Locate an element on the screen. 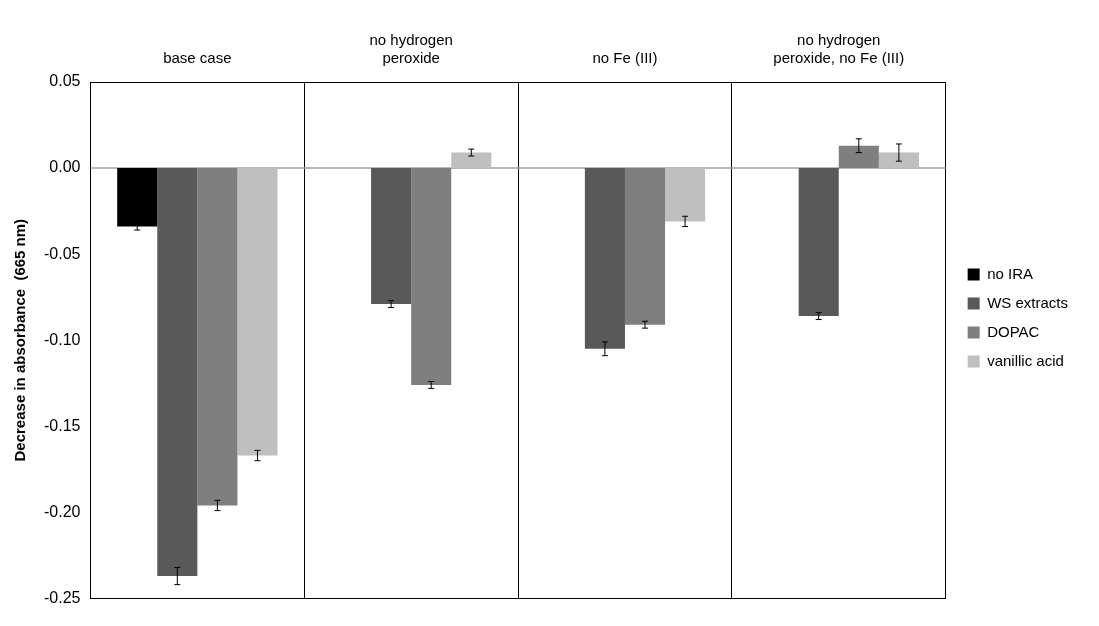 This screenshot has width=1099, height=626. legend-label: WS extracts is located at coordinates (1028, 302).